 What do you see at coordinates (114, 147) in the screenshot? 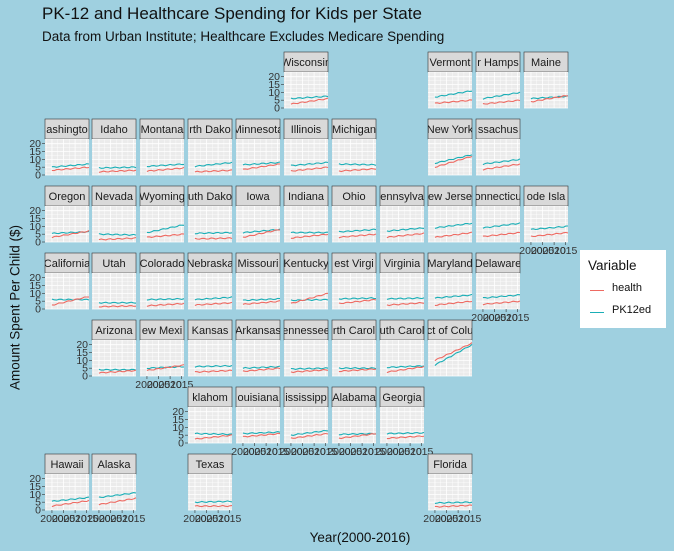
I see `facet-idaho: Idaho` at bounding box center [114, 147].